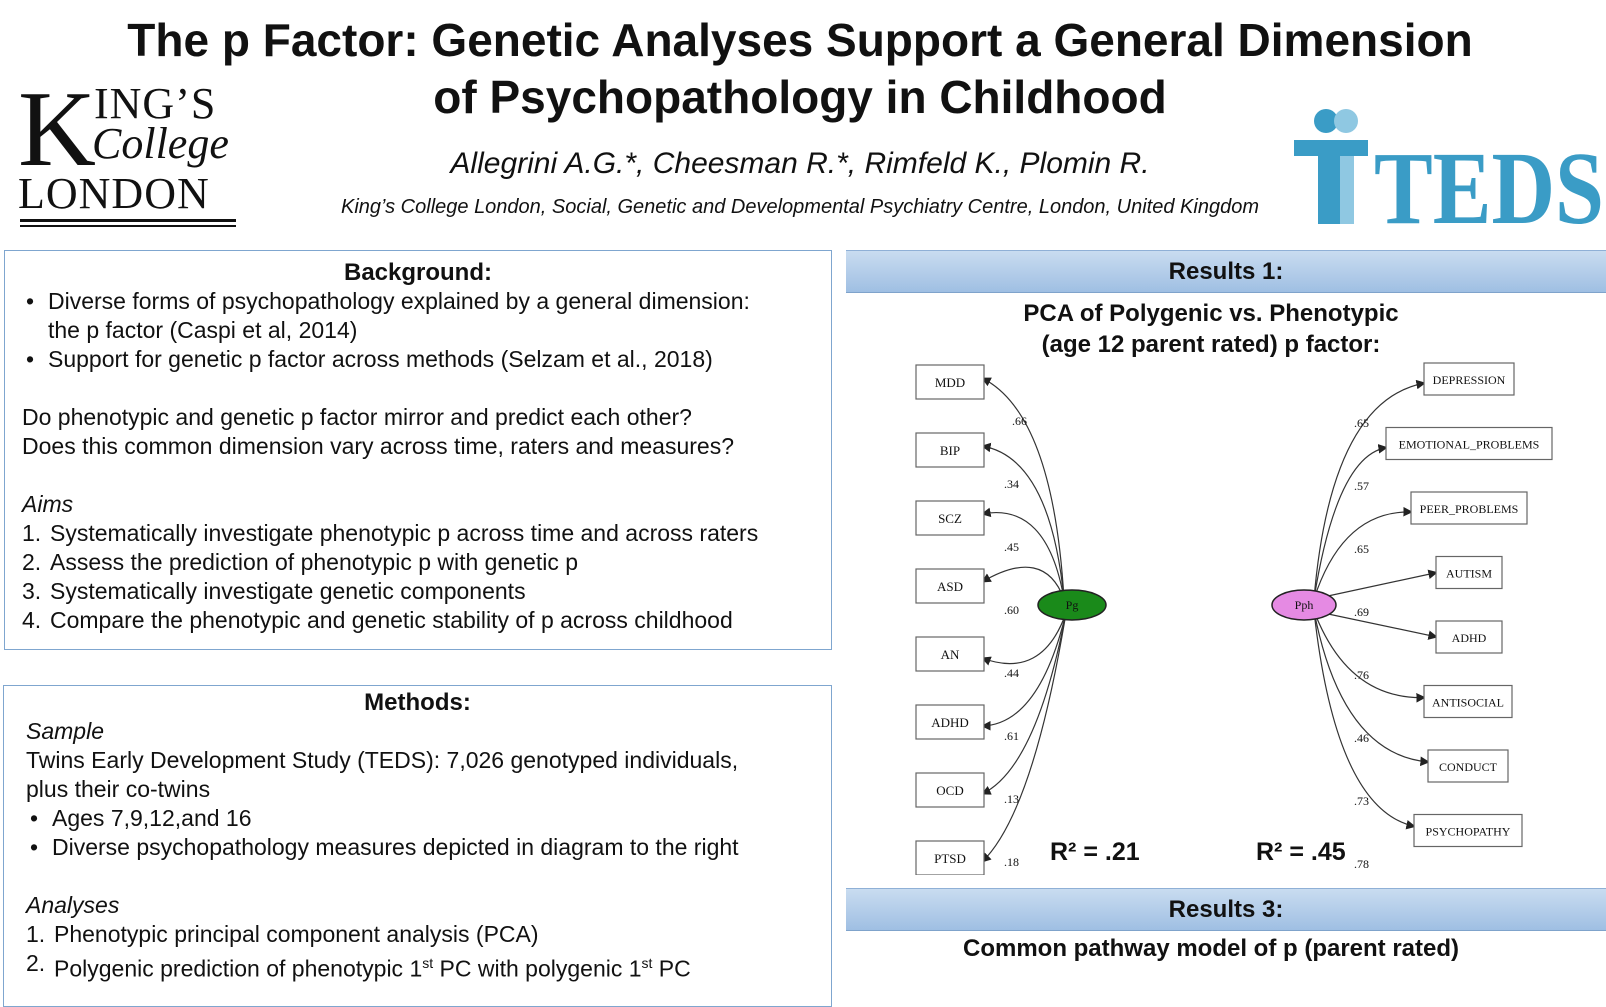  I want to click on title-line-2: of Psychopathology in Childhood, so click(800, 97).